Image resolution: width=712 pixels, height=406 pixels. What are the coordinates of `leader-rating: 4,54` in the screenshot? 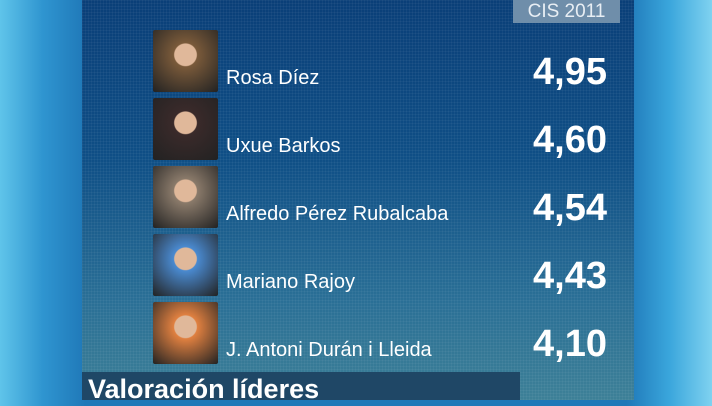 It's located at (570, 208).